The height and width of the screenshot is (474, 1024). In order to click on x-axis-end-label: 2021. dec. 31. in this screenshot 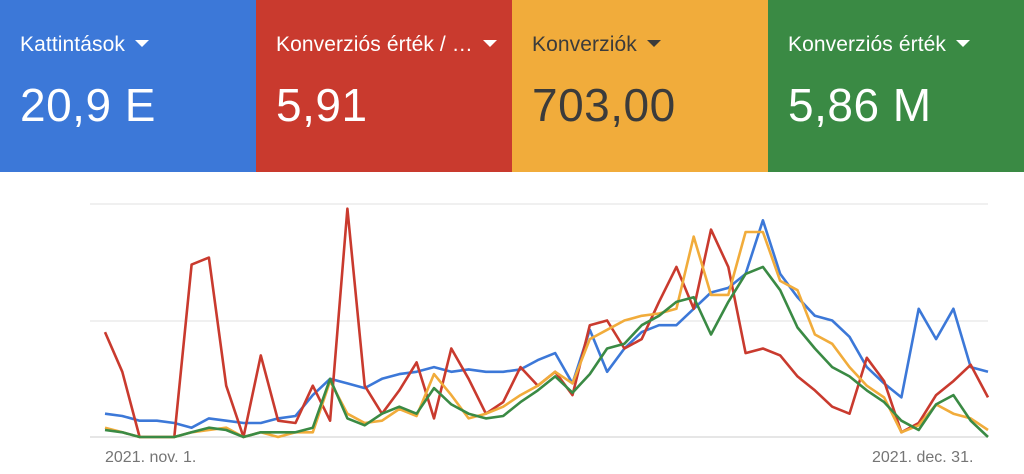, I will do `click(923, 457)`.